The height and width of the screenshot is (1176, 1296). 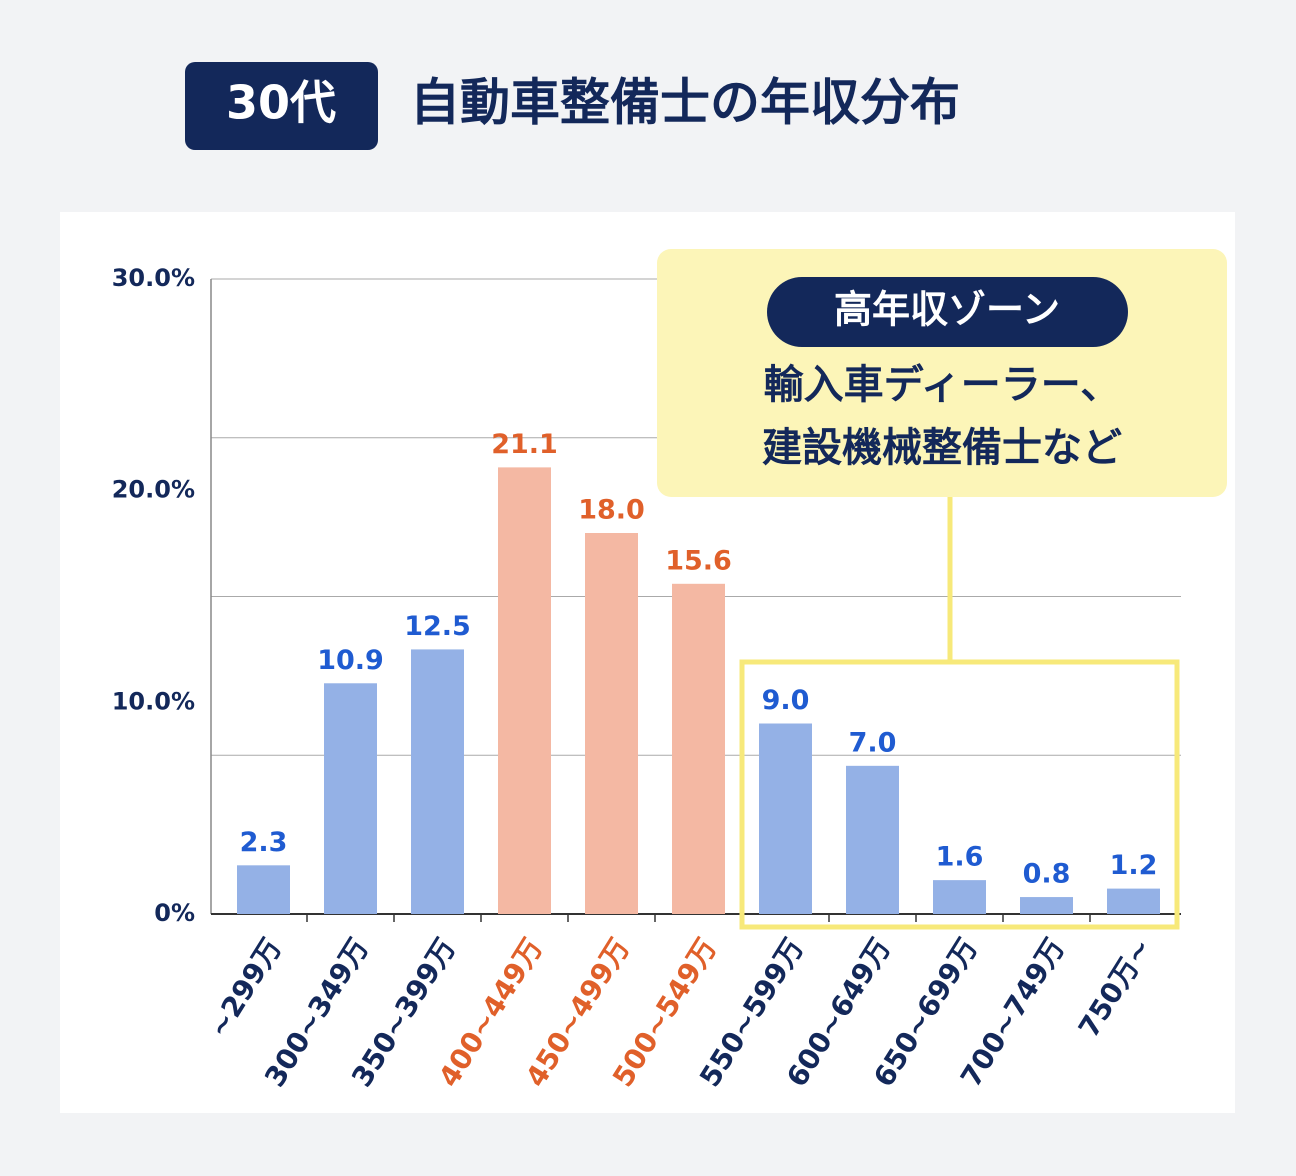 What do you see at coordinates (942, 448) in the screenshot?
I see `callout-line: 建設機械整備士など` at bounding box center [942, 448].